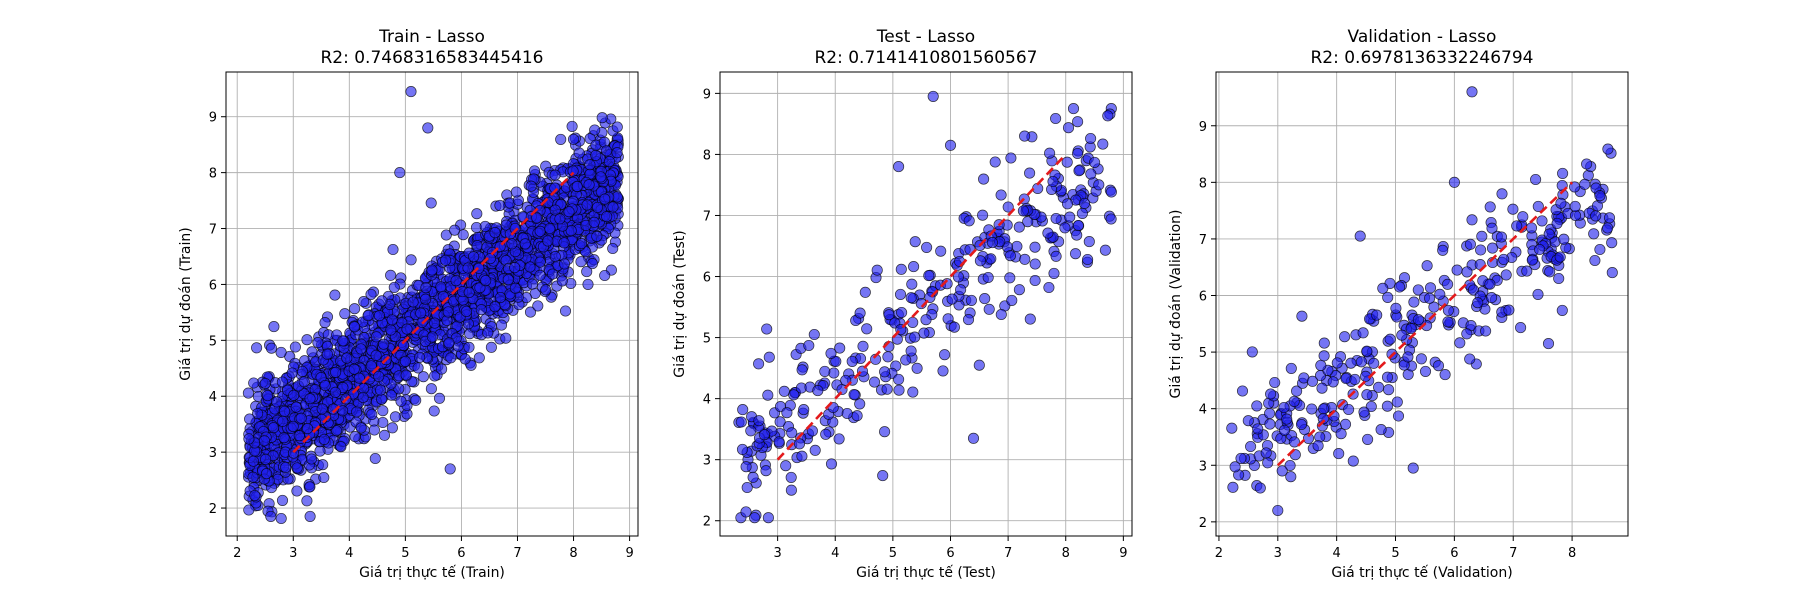 This screenshot has width=1800, height=600. What do you see at coordinates (925, 37) in the screenshot?
I see `panel-title: Test - Lasso` at bounding box center [925, 37].